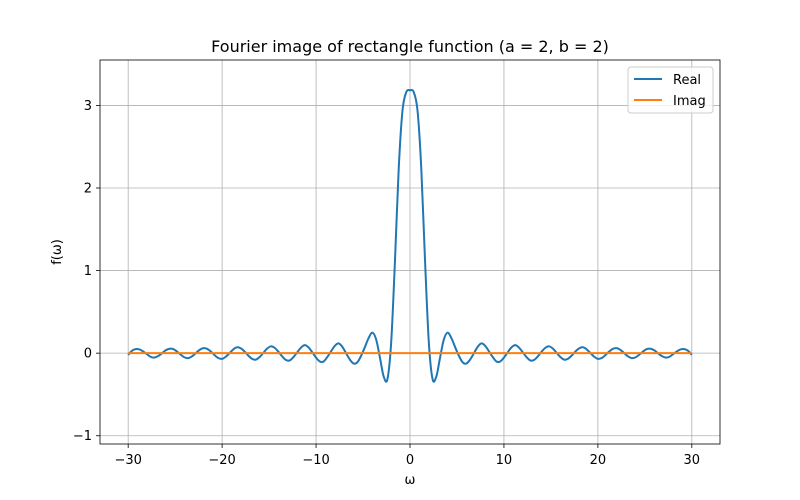  I want to click on y-tick-label: 0, so click(88, 354).